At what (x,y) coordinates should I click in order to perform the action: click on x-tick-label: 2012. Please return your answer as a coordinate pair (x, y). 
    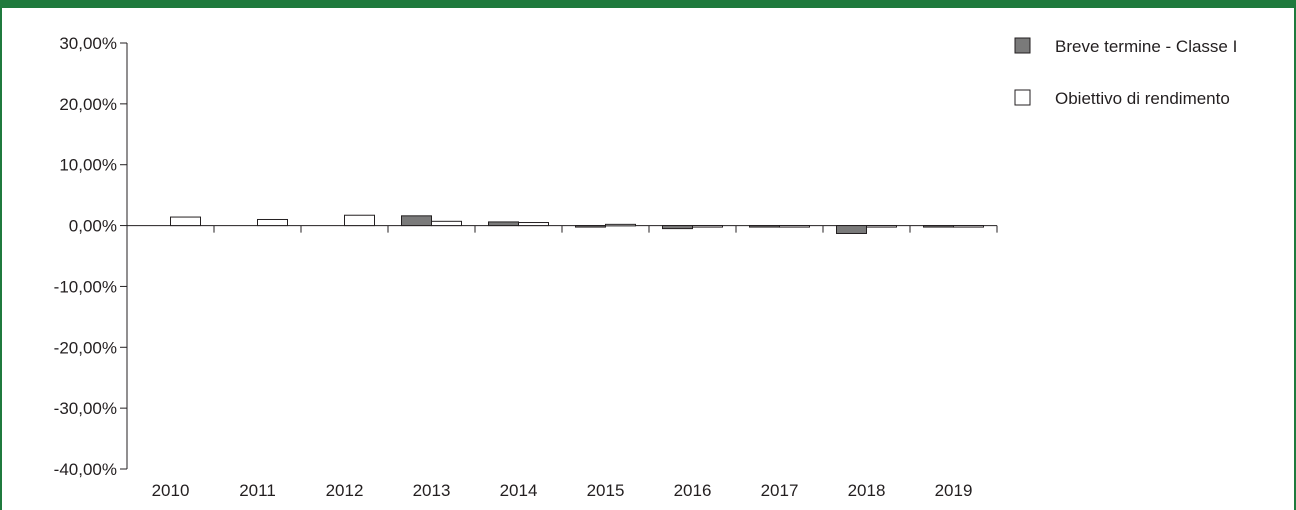
    Looking at the image, I should click on (345, 490).